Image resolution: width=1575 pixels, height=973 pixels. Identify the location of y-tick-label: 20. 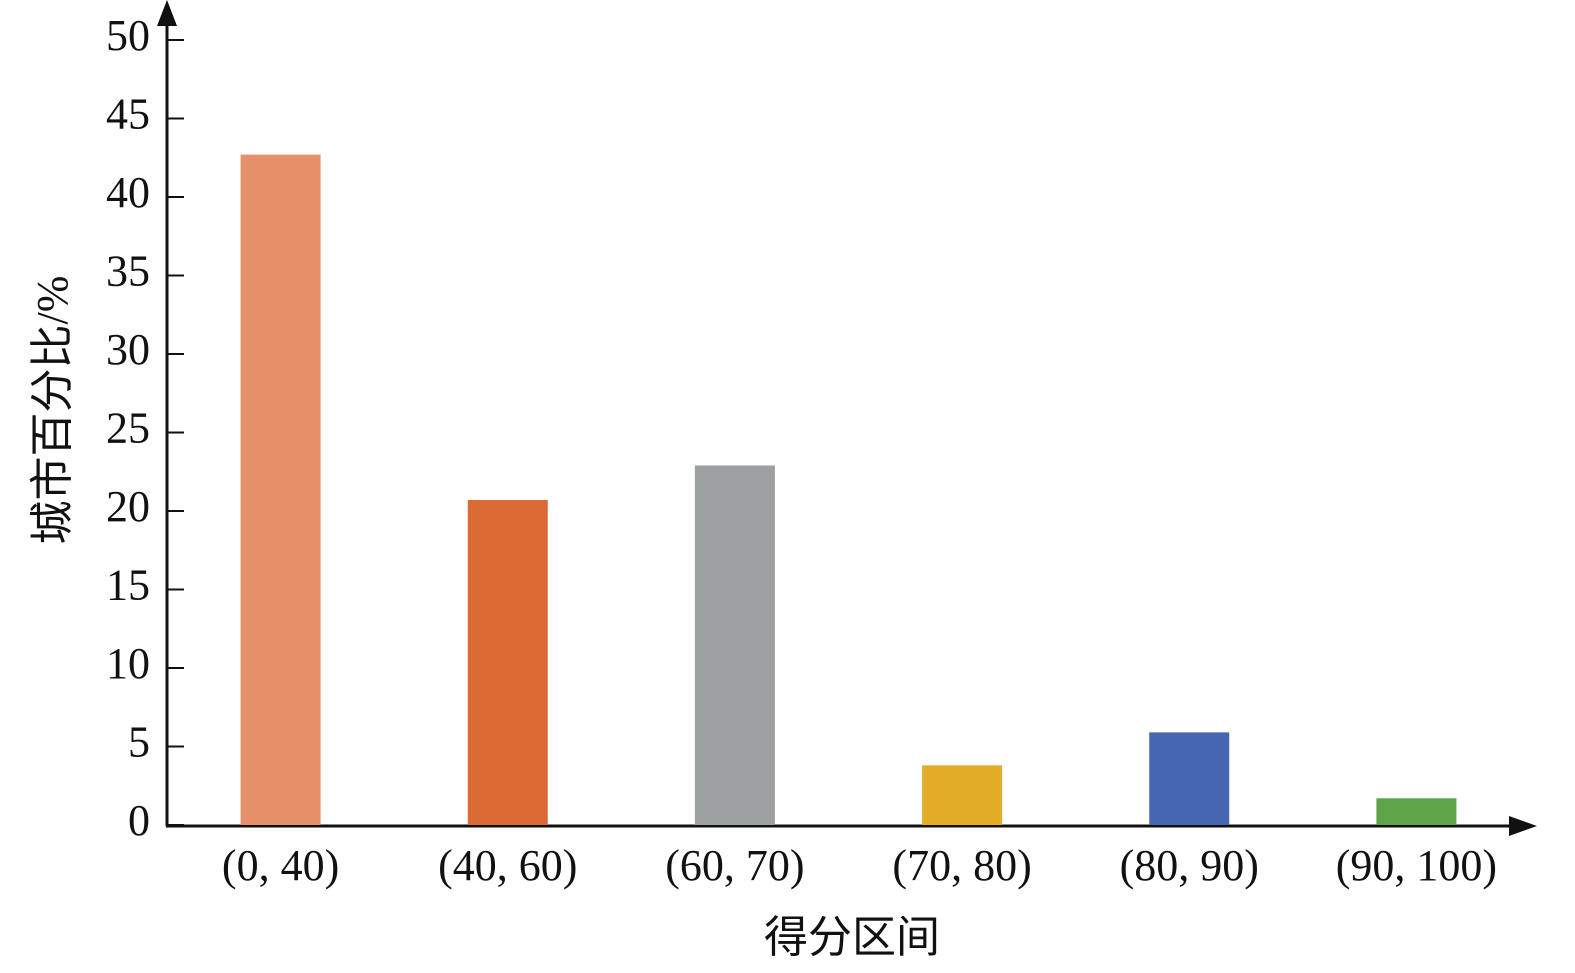
(128, 506).